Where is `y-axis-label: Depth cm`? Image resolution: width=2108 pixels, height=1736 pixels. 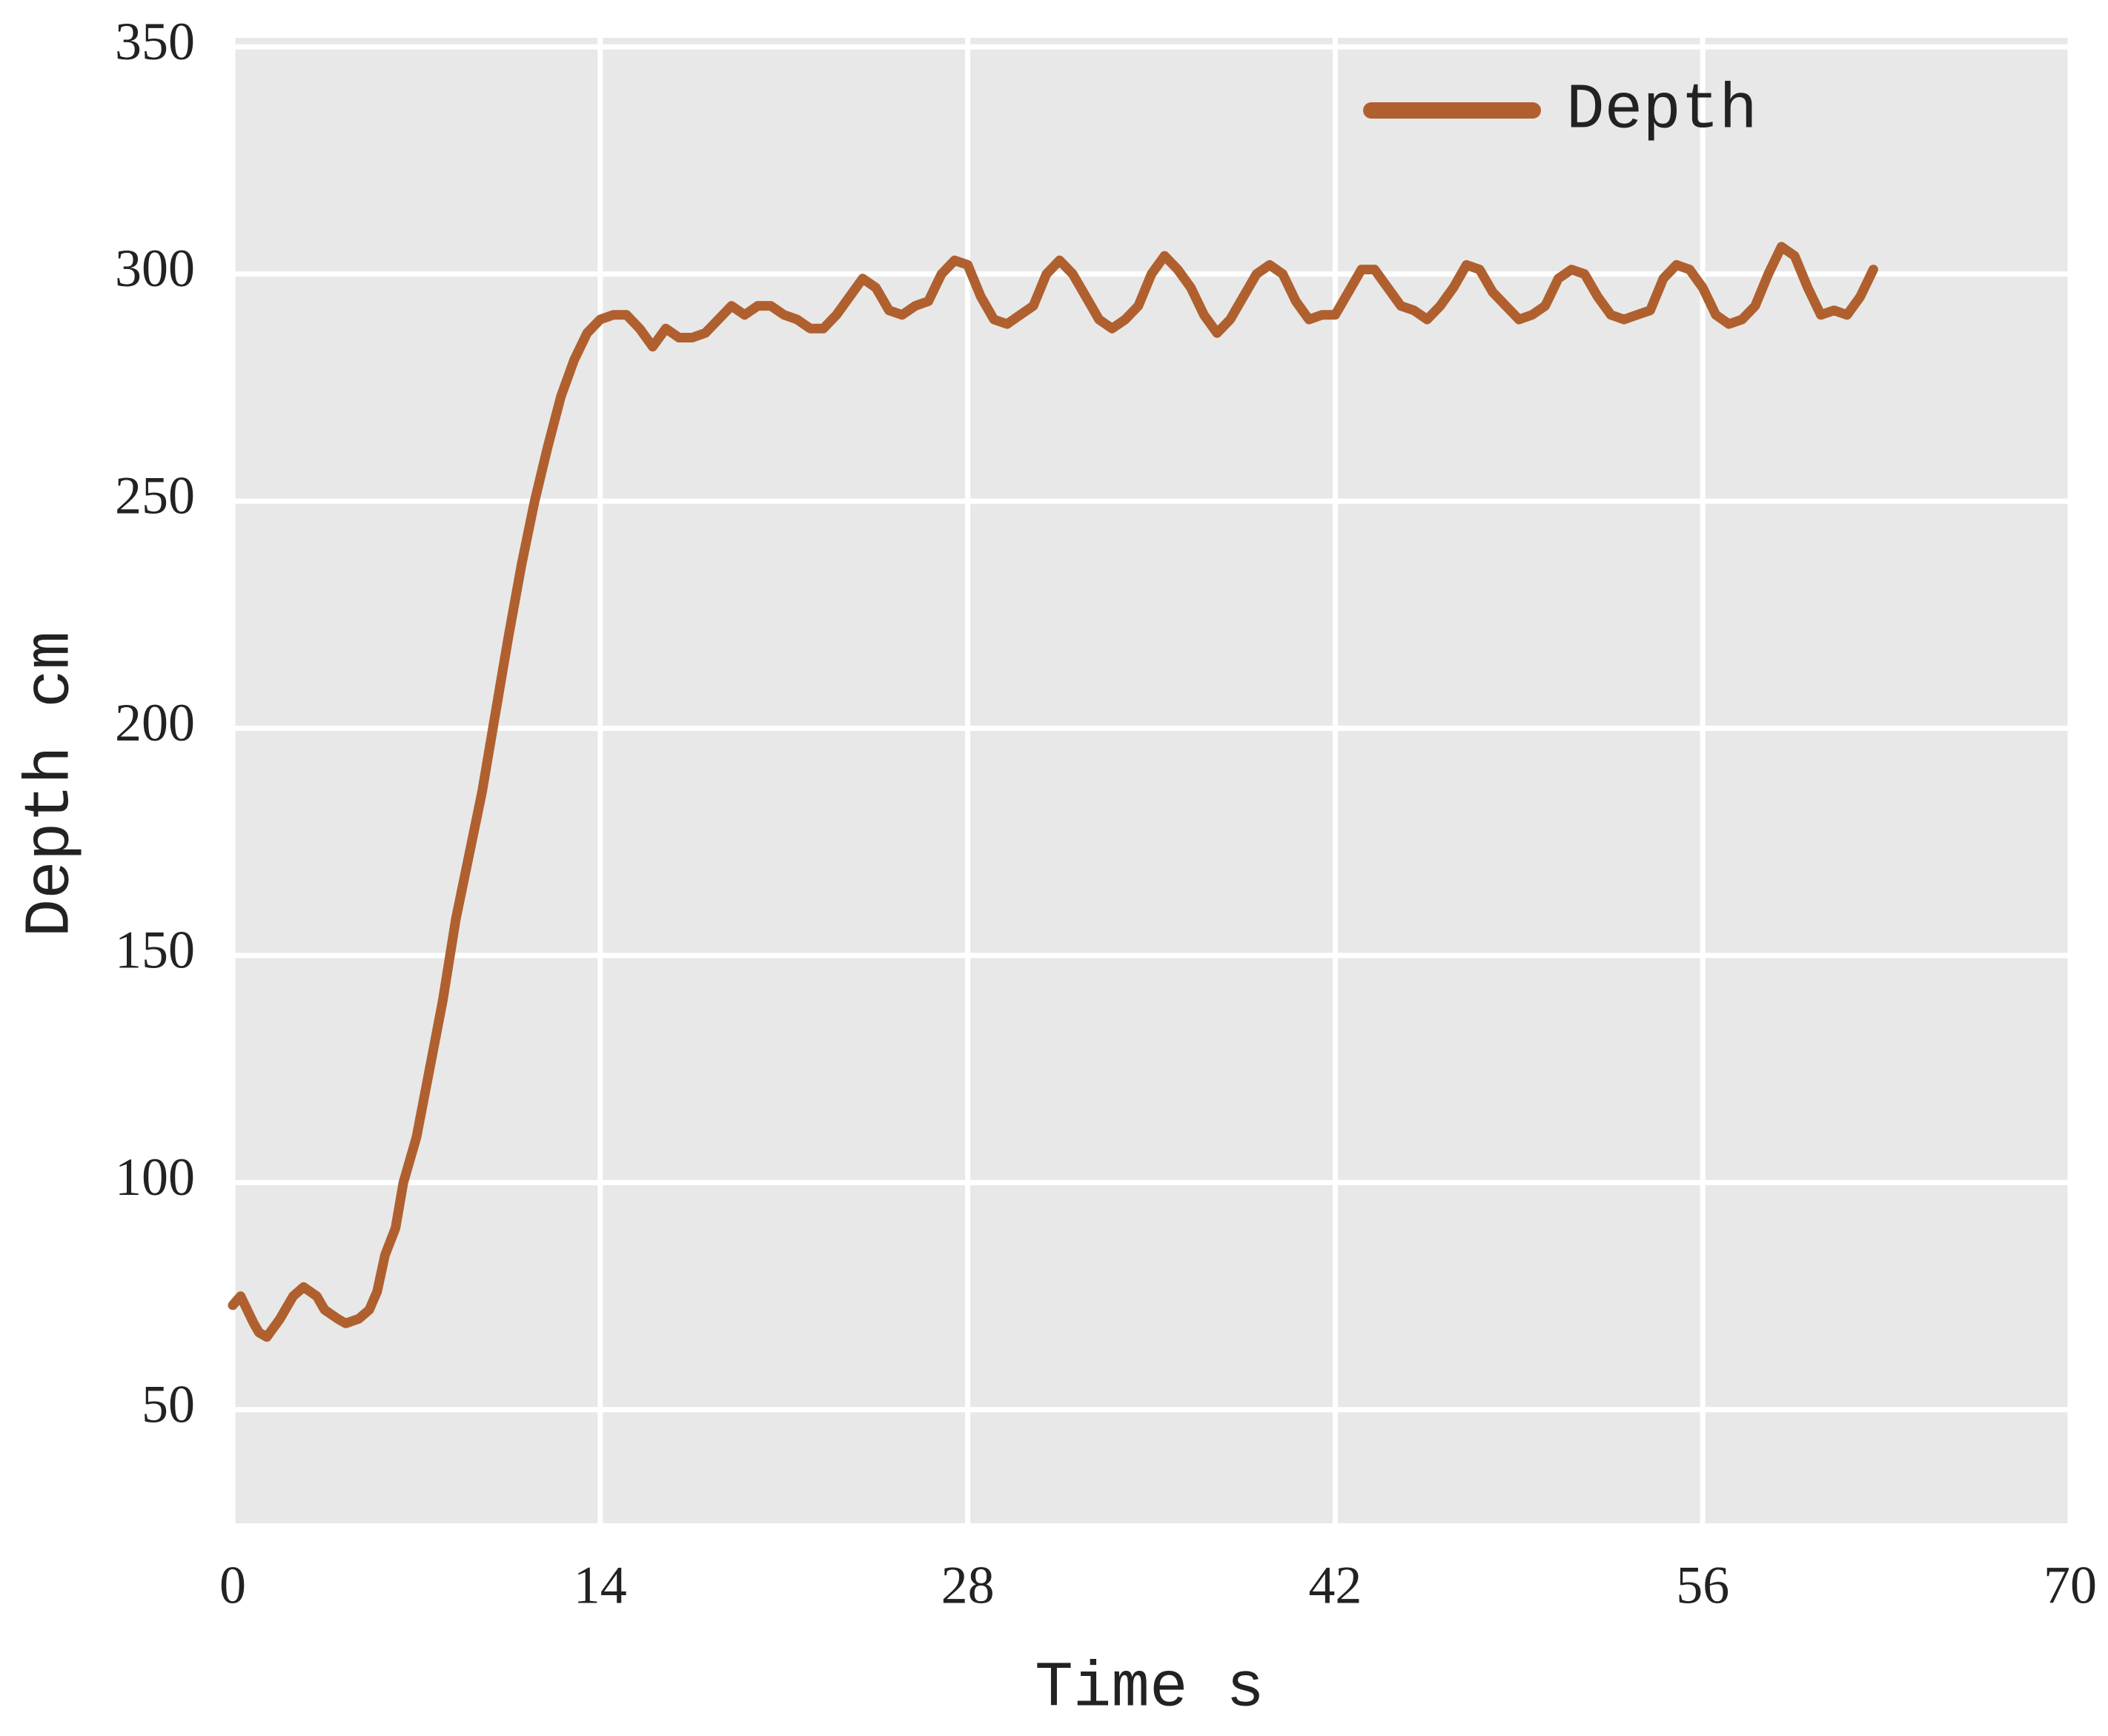
y-axis-label: Depth cm is located at coordinates (51, 785).